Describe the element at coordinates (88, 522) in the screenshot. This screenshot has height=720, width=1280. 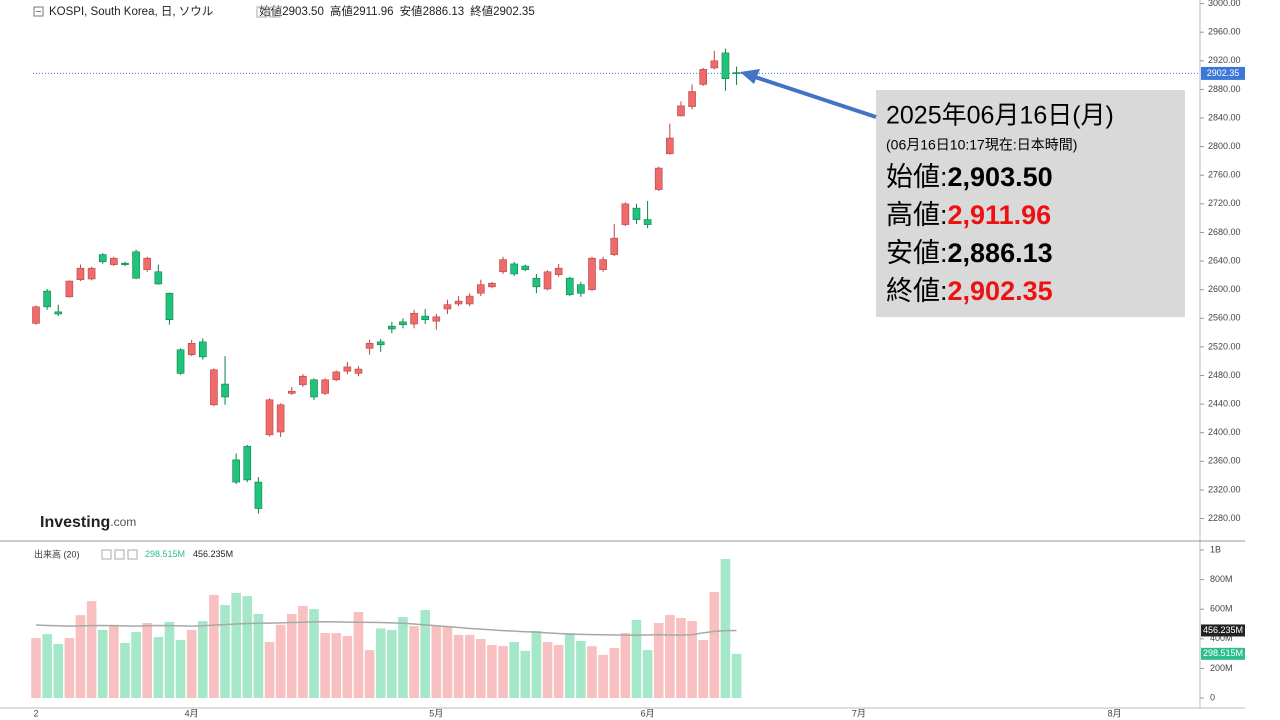
I see `watermark: Investing.com` at that location.